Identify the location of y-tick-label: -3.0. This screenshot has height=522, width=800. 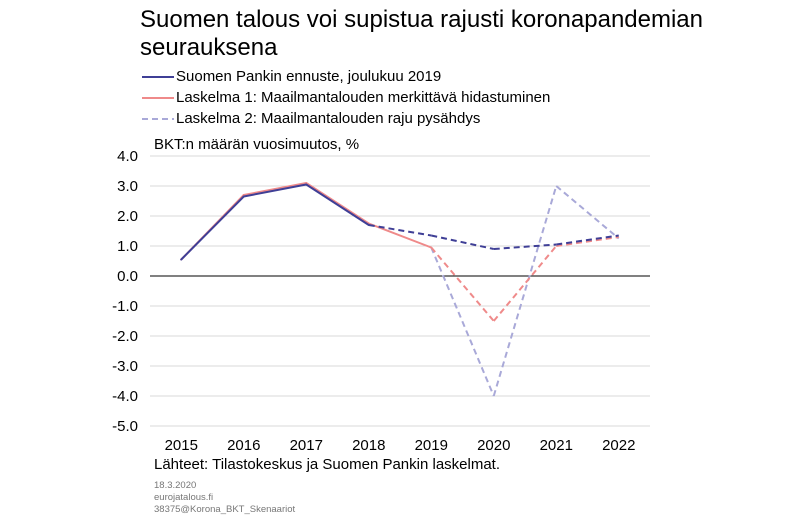
(125, 366).